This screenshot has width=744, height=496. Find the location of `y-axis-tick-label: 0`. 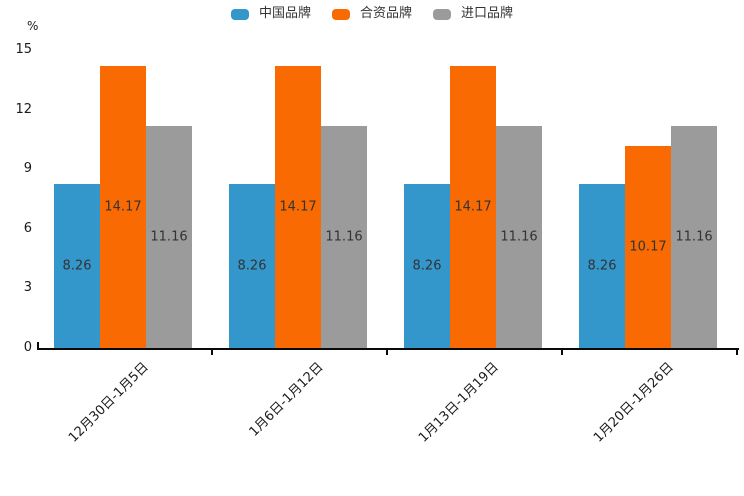

y-axis-tick-label: 0 is located at coordinates (27, 347).